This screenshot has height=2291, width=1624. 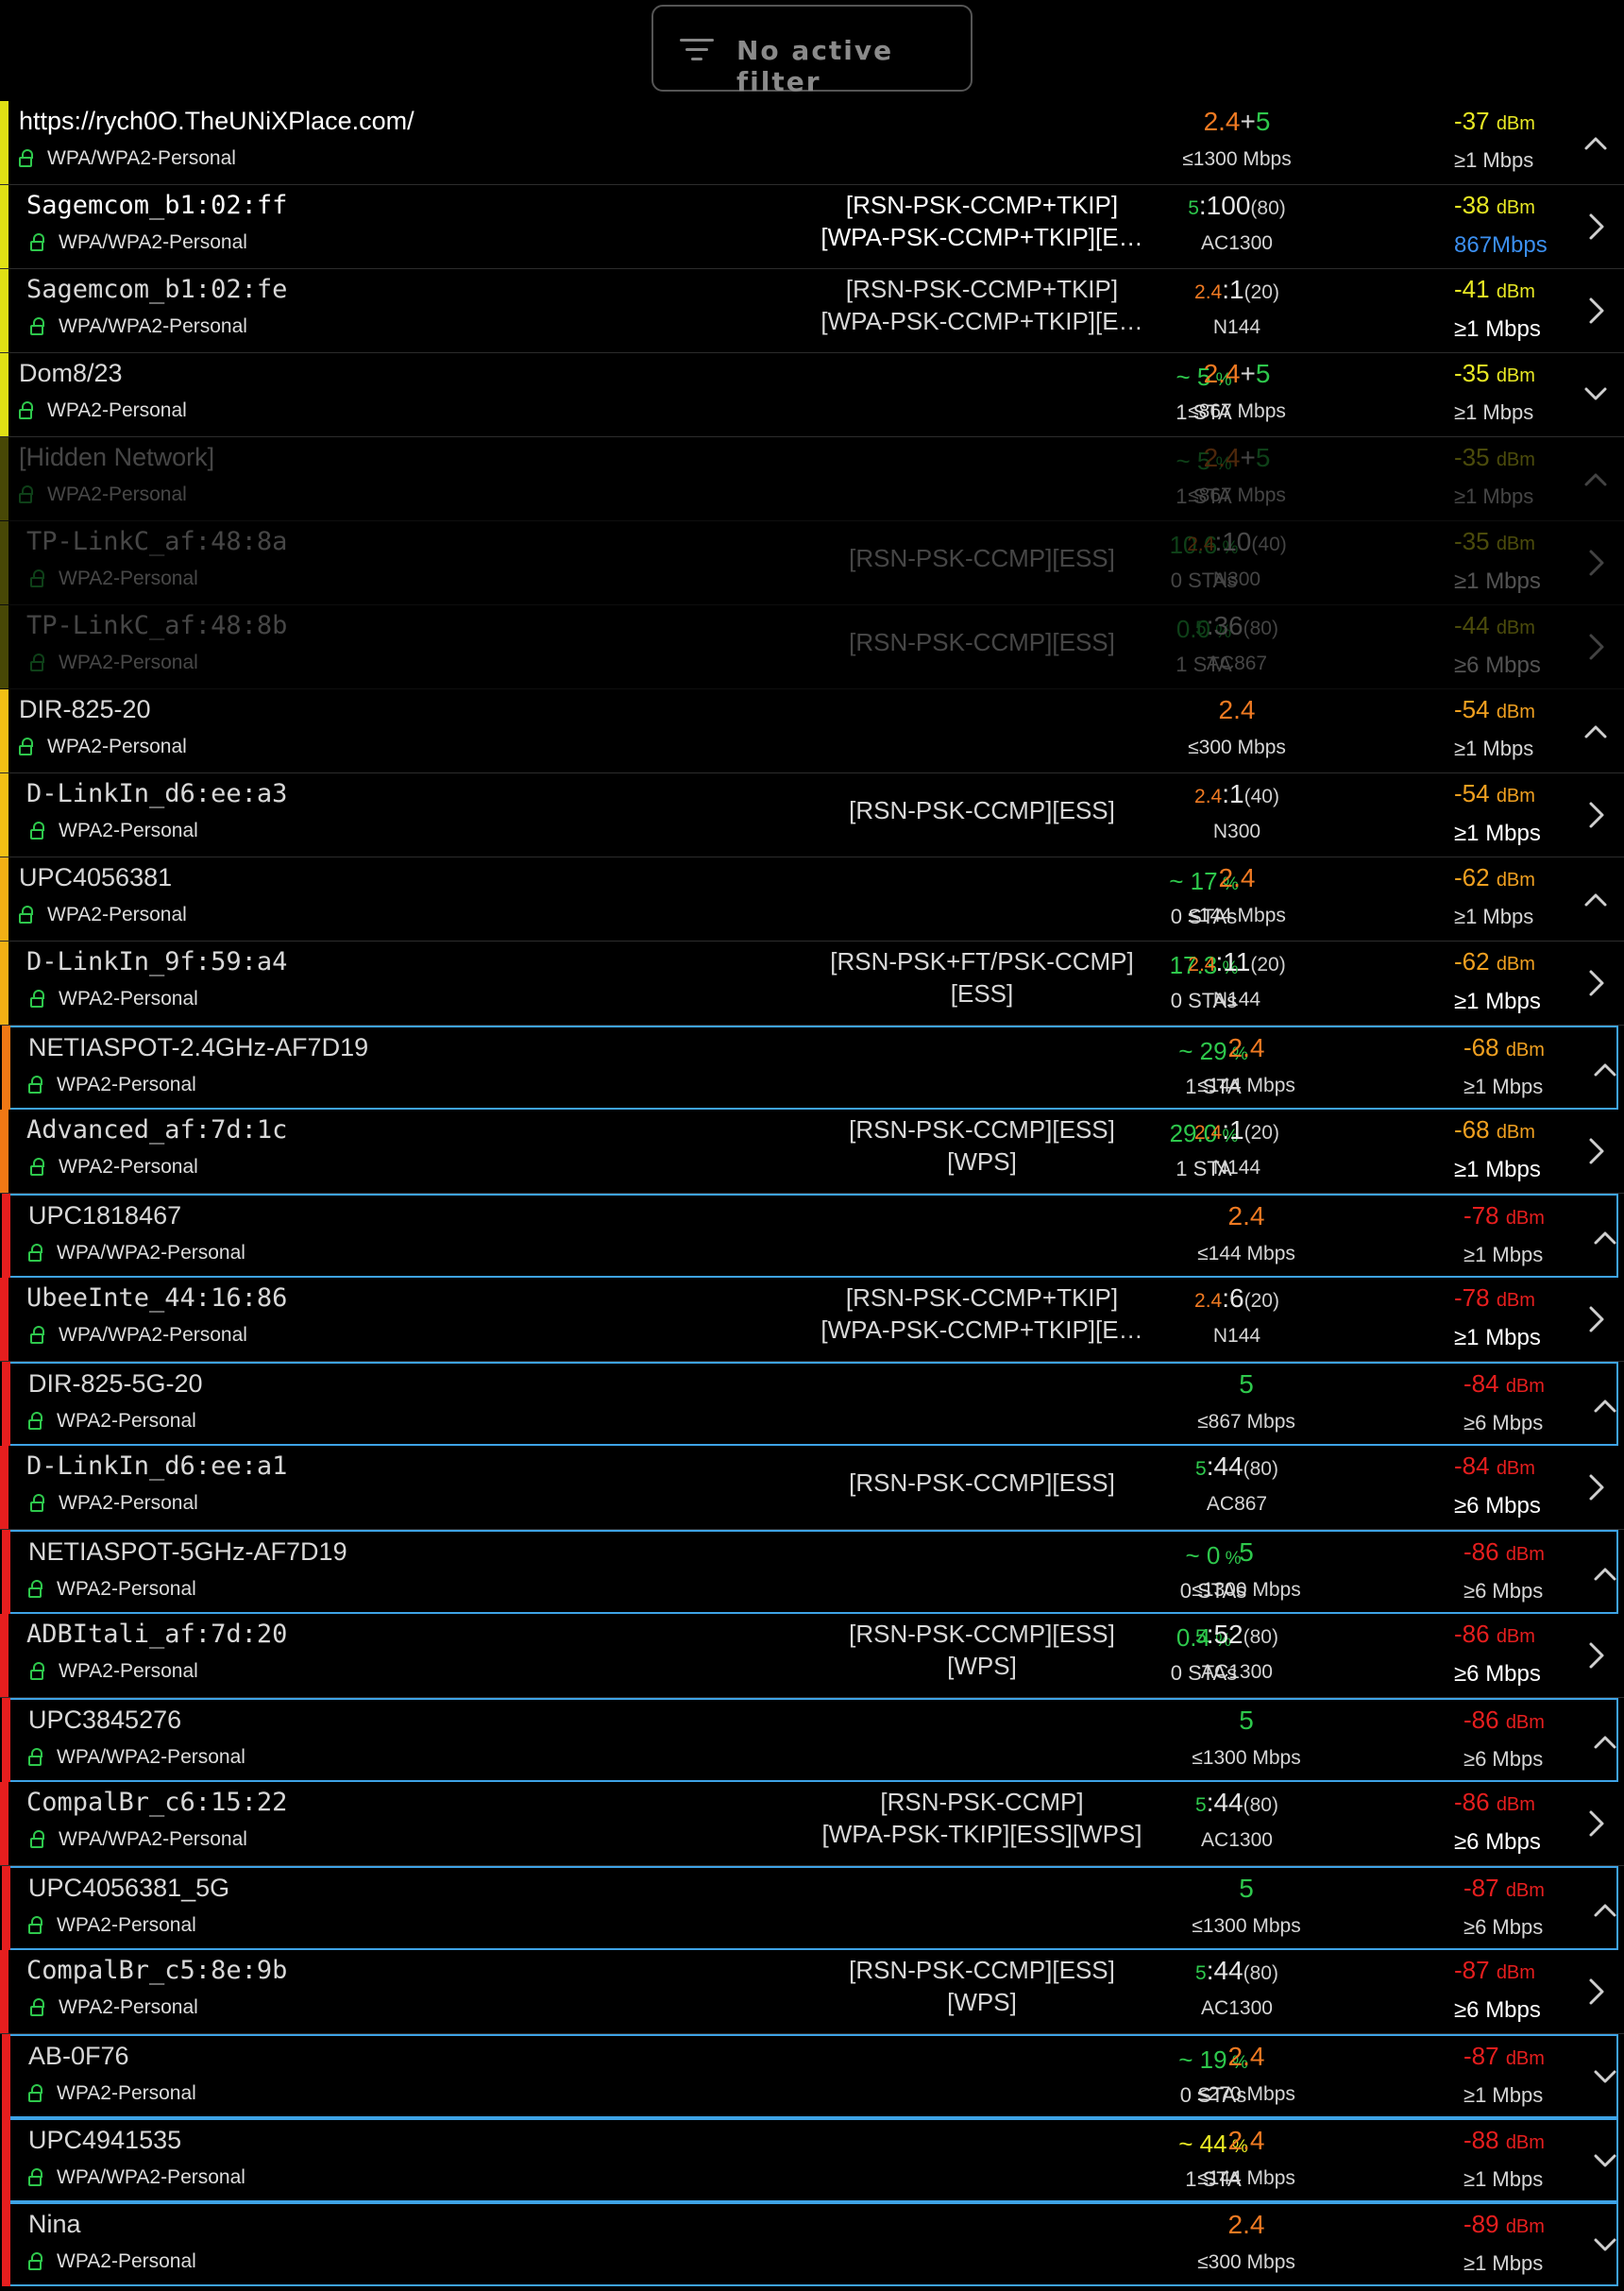 I want to click on security-label: WPA/WPA2-Personal, so click(x=151, y=1757).